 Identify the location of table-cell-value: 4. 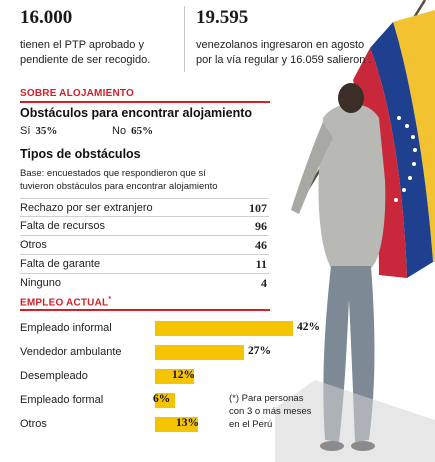
(264, 283).